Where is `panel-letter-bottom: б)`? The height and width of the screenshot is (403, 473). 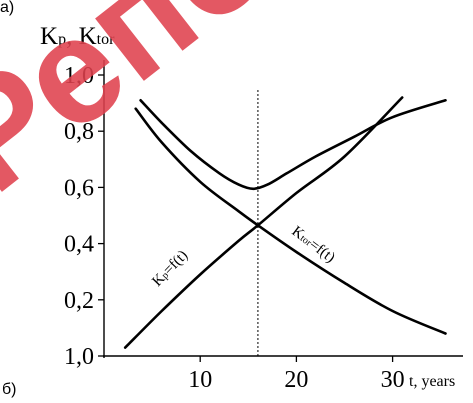
panel-letter-bottom: б) is located at coordinates (9, 389).